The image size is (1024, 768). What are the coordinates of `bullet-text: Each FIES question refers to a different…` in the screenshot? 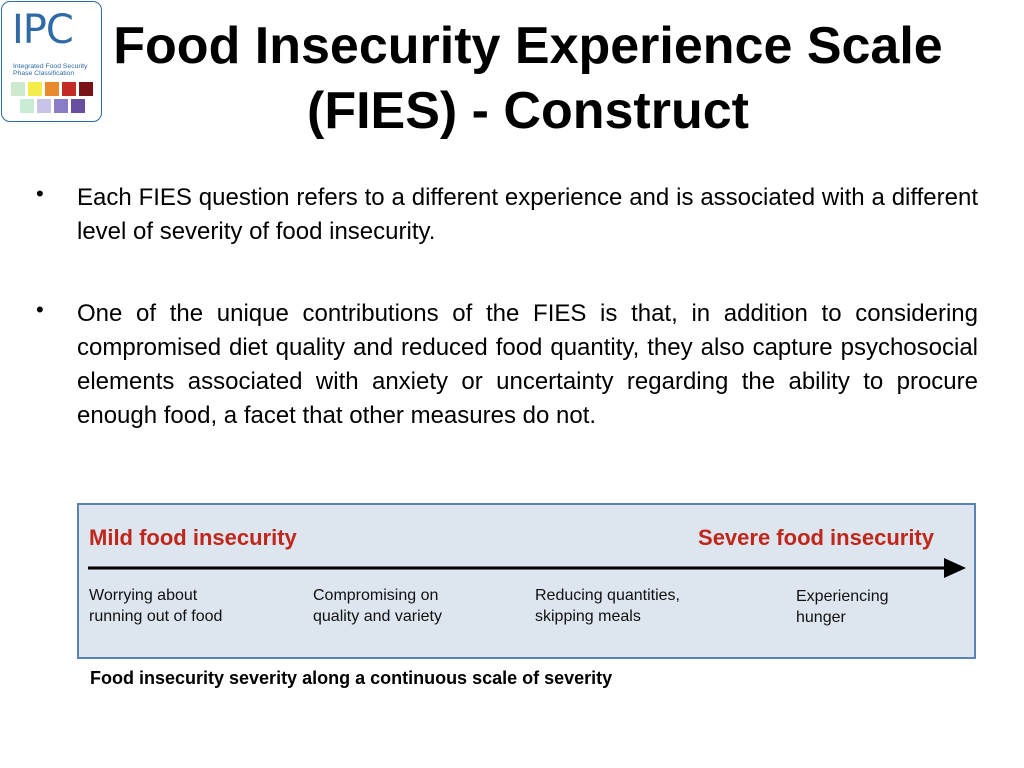 It's located at (527, 214).